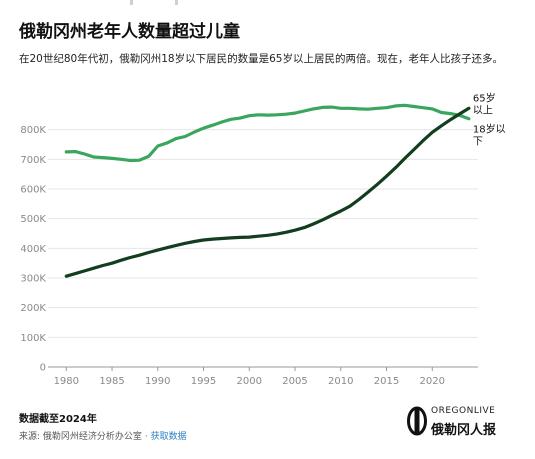  I want to click on y-tick-label: 200K, so click(33, 308).